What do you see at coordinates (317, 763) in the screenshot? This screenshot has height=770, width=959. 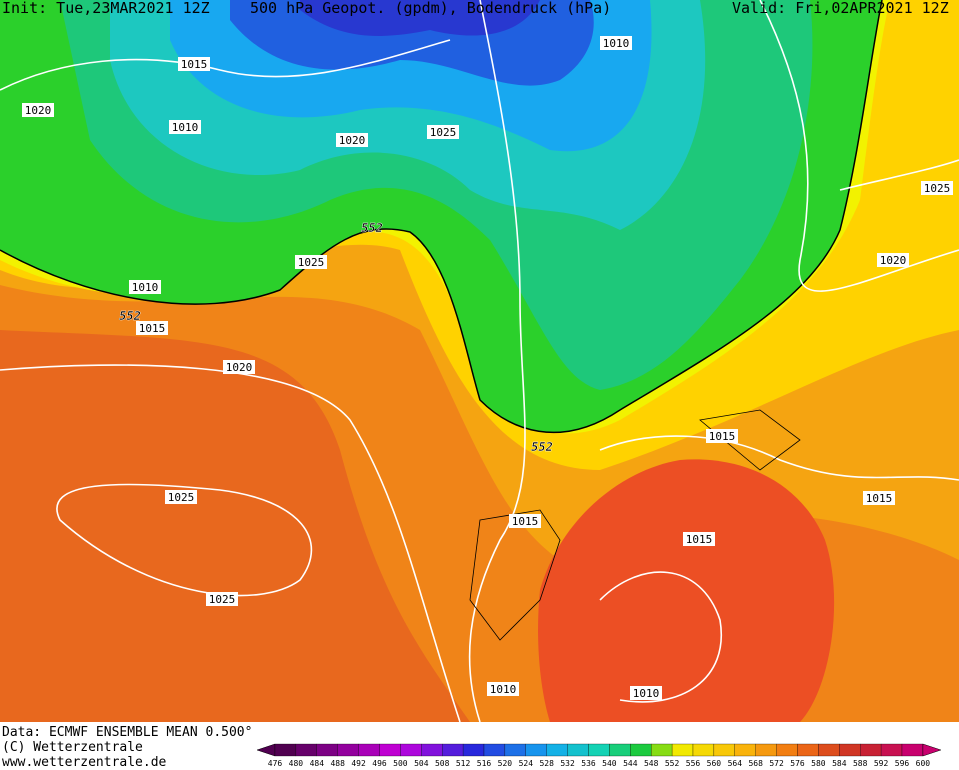 I see `colorbar-label: 484` at bounding box center [317, 763].